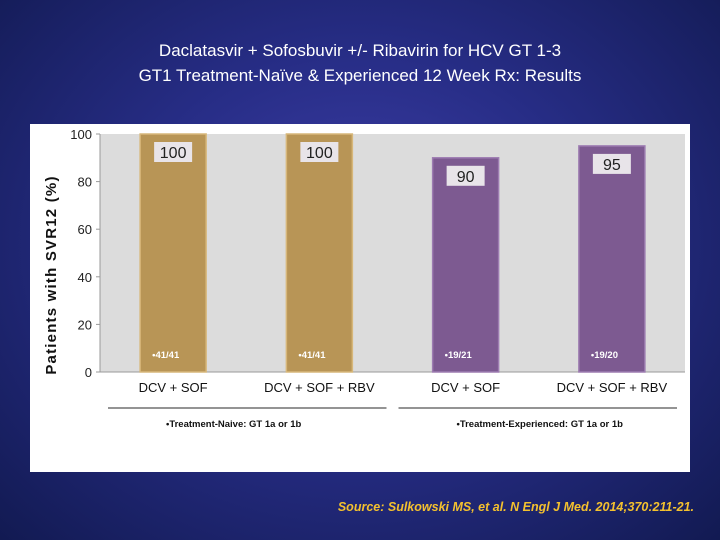  Describe the element at coordinates (85, 324) in the screenshot. I see `y-tick-label: 20` at that location.